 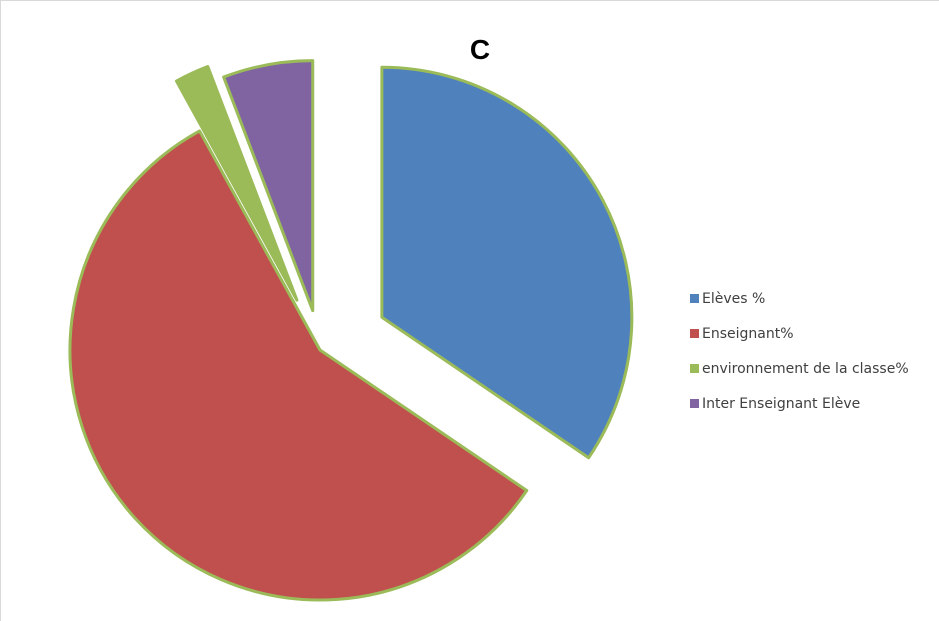 I want to click on legend-item-1: Elèves %, so click(x=799, y=298).